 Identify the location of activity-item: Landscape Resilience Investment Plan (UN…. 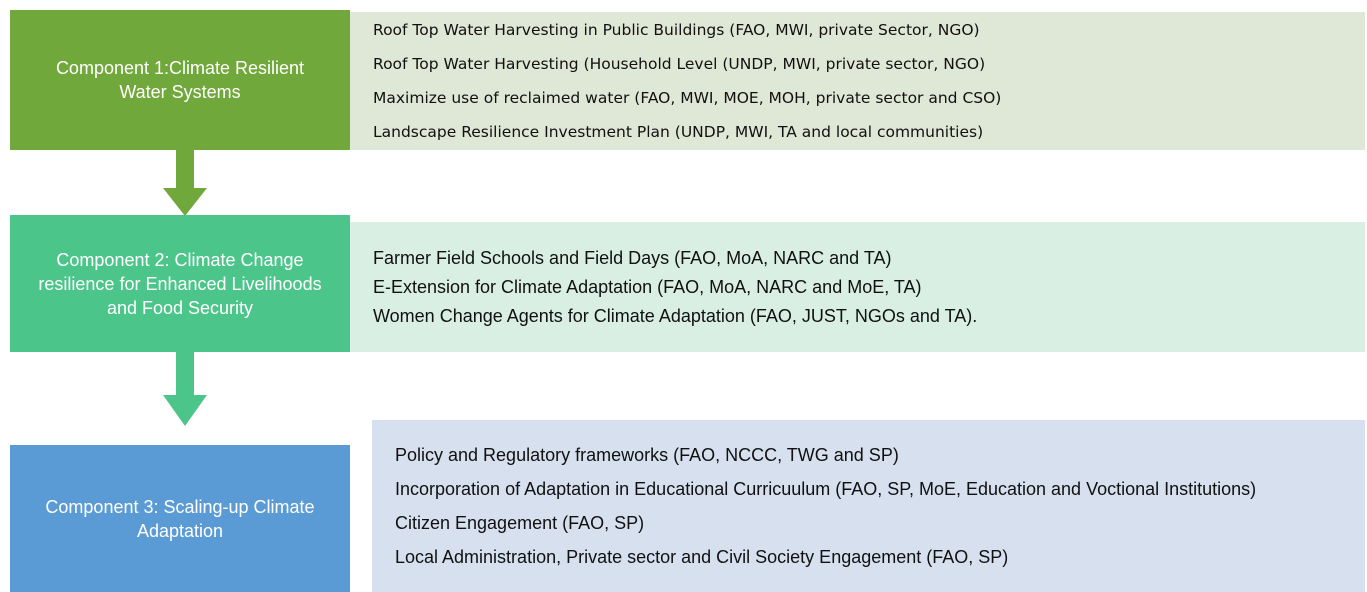
(678, 132).